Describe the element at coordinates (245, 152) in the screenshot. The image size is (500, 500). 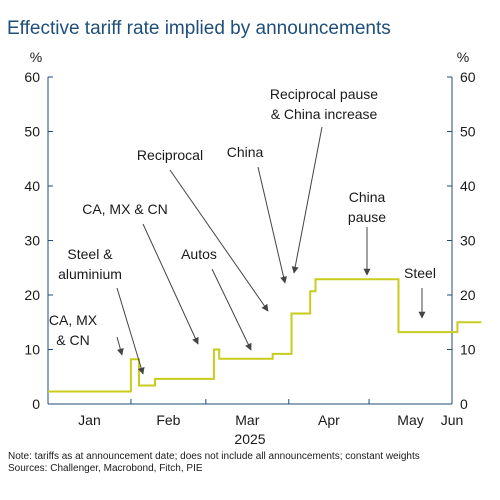
I see `annotation-label: China` at that location.